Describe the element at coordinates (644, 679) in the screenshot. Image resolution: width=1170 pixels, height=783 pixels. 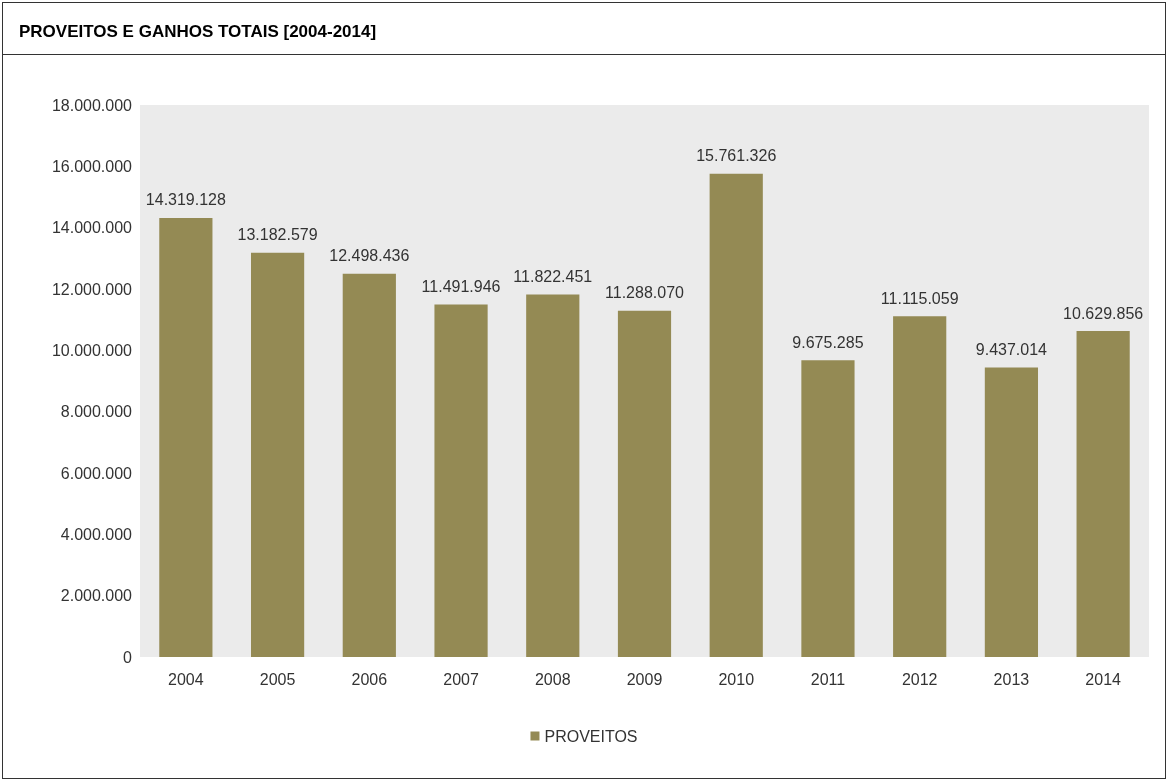
I see `x-tick-label: 2009` at that location.